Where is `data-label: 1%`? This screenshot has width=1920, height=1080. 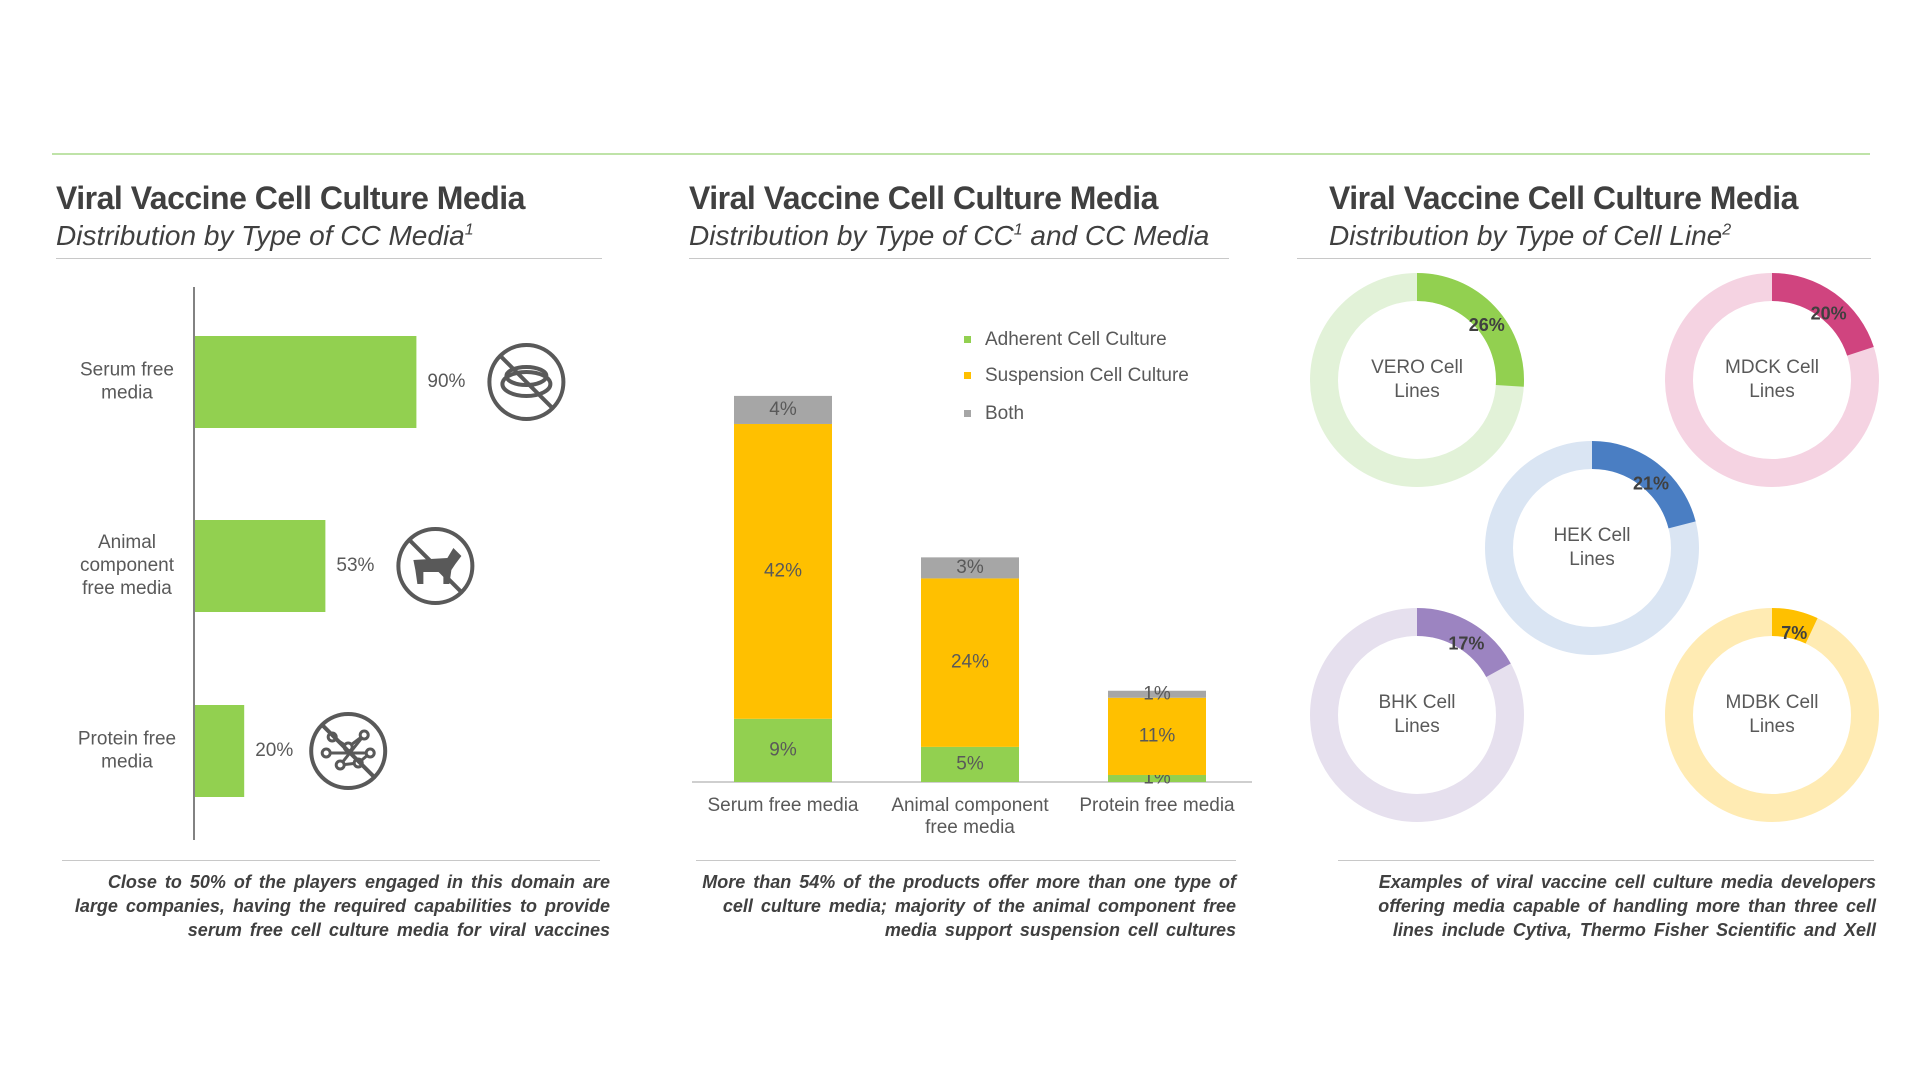 data-label: 1% is located at coordinates (1157, 693).